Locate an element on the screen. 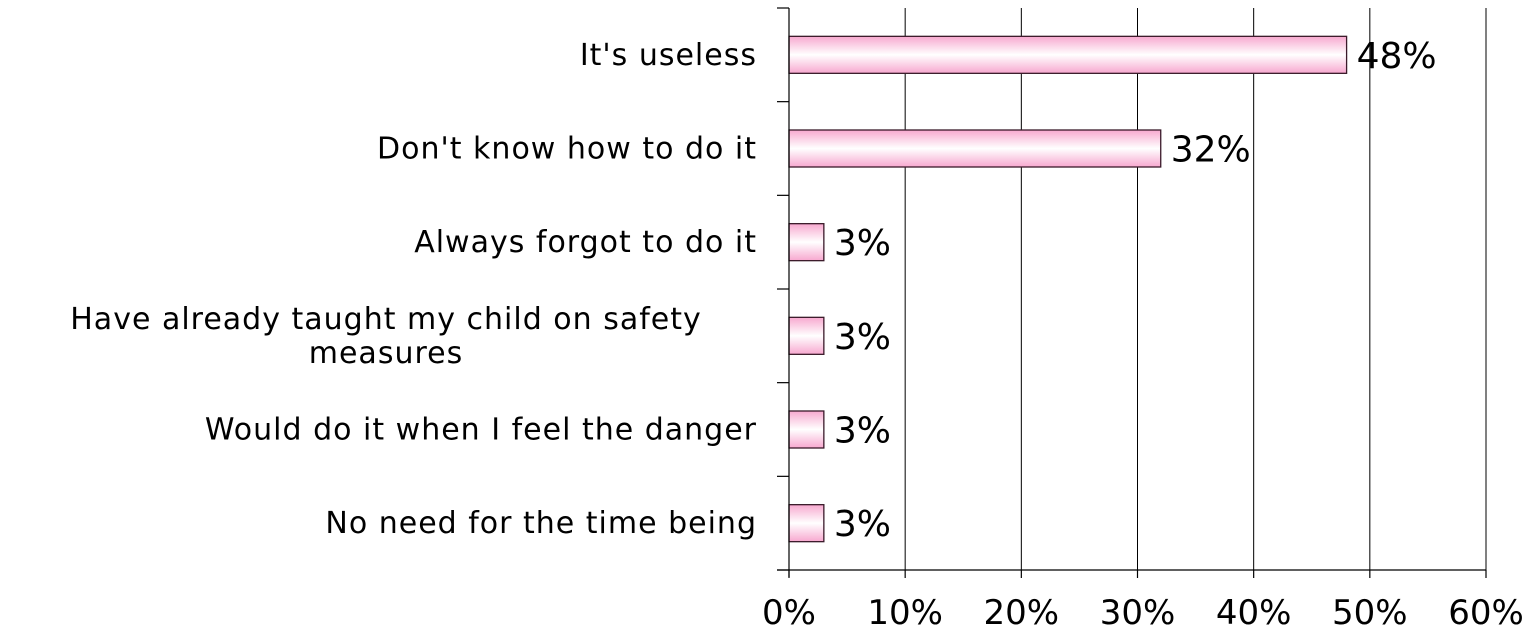 This screenshot has width=1532, height=639. x-tick-label: 20% is located at coordinates (1022, 613).